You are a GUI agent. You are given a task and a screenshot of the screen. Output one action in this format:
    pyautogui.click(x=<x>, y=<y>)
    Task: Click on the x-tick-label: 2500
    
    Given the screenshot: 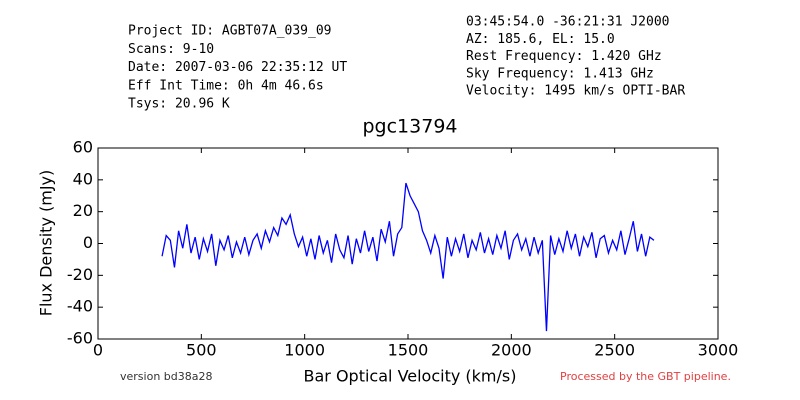 What is the action you would take?
    pyautogui.click(x=614, y=350)
    